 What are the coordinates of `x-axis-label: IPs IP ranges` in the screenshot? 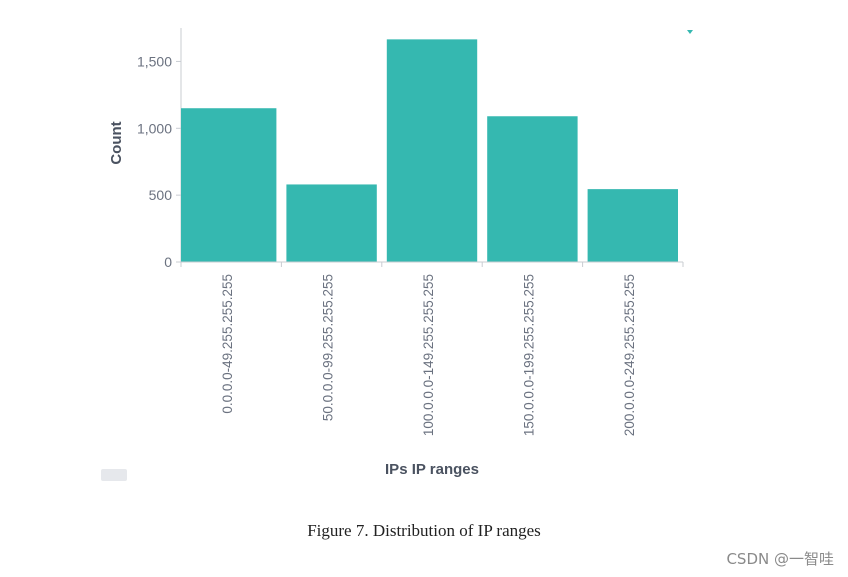 It's located at (432, 469).